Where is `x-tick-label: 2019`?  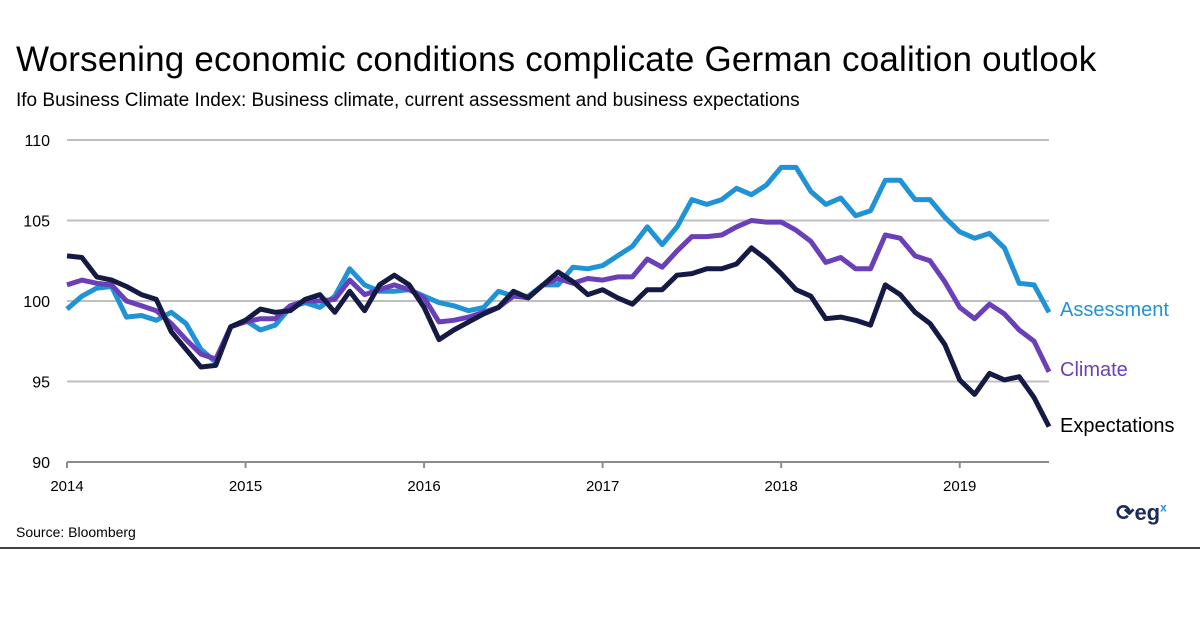 x-tick-label: 2019 is located at coordinates (959, 486).